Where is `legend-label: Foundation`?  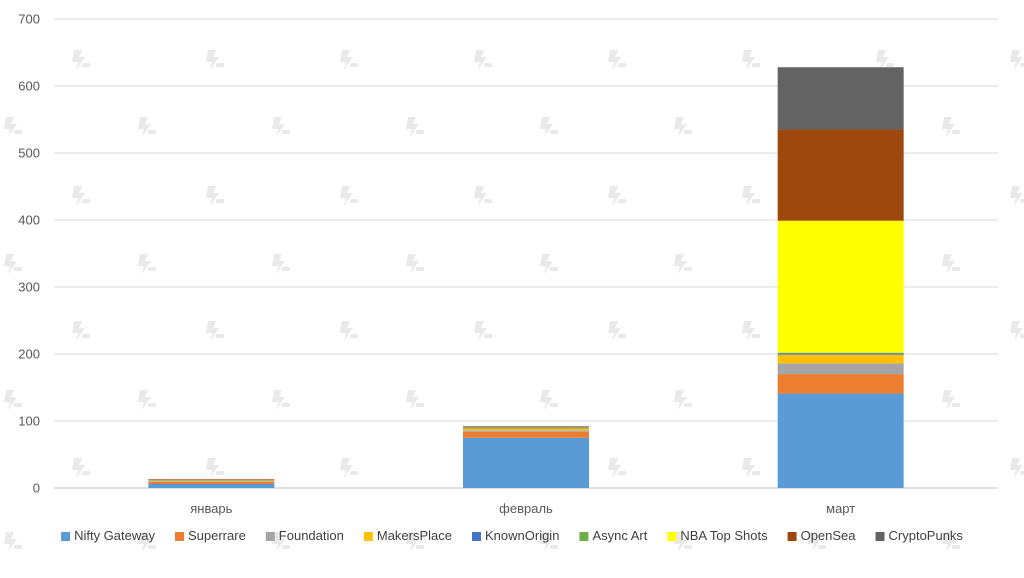
legend-label: Foundation is located at coordinates (311, 535).